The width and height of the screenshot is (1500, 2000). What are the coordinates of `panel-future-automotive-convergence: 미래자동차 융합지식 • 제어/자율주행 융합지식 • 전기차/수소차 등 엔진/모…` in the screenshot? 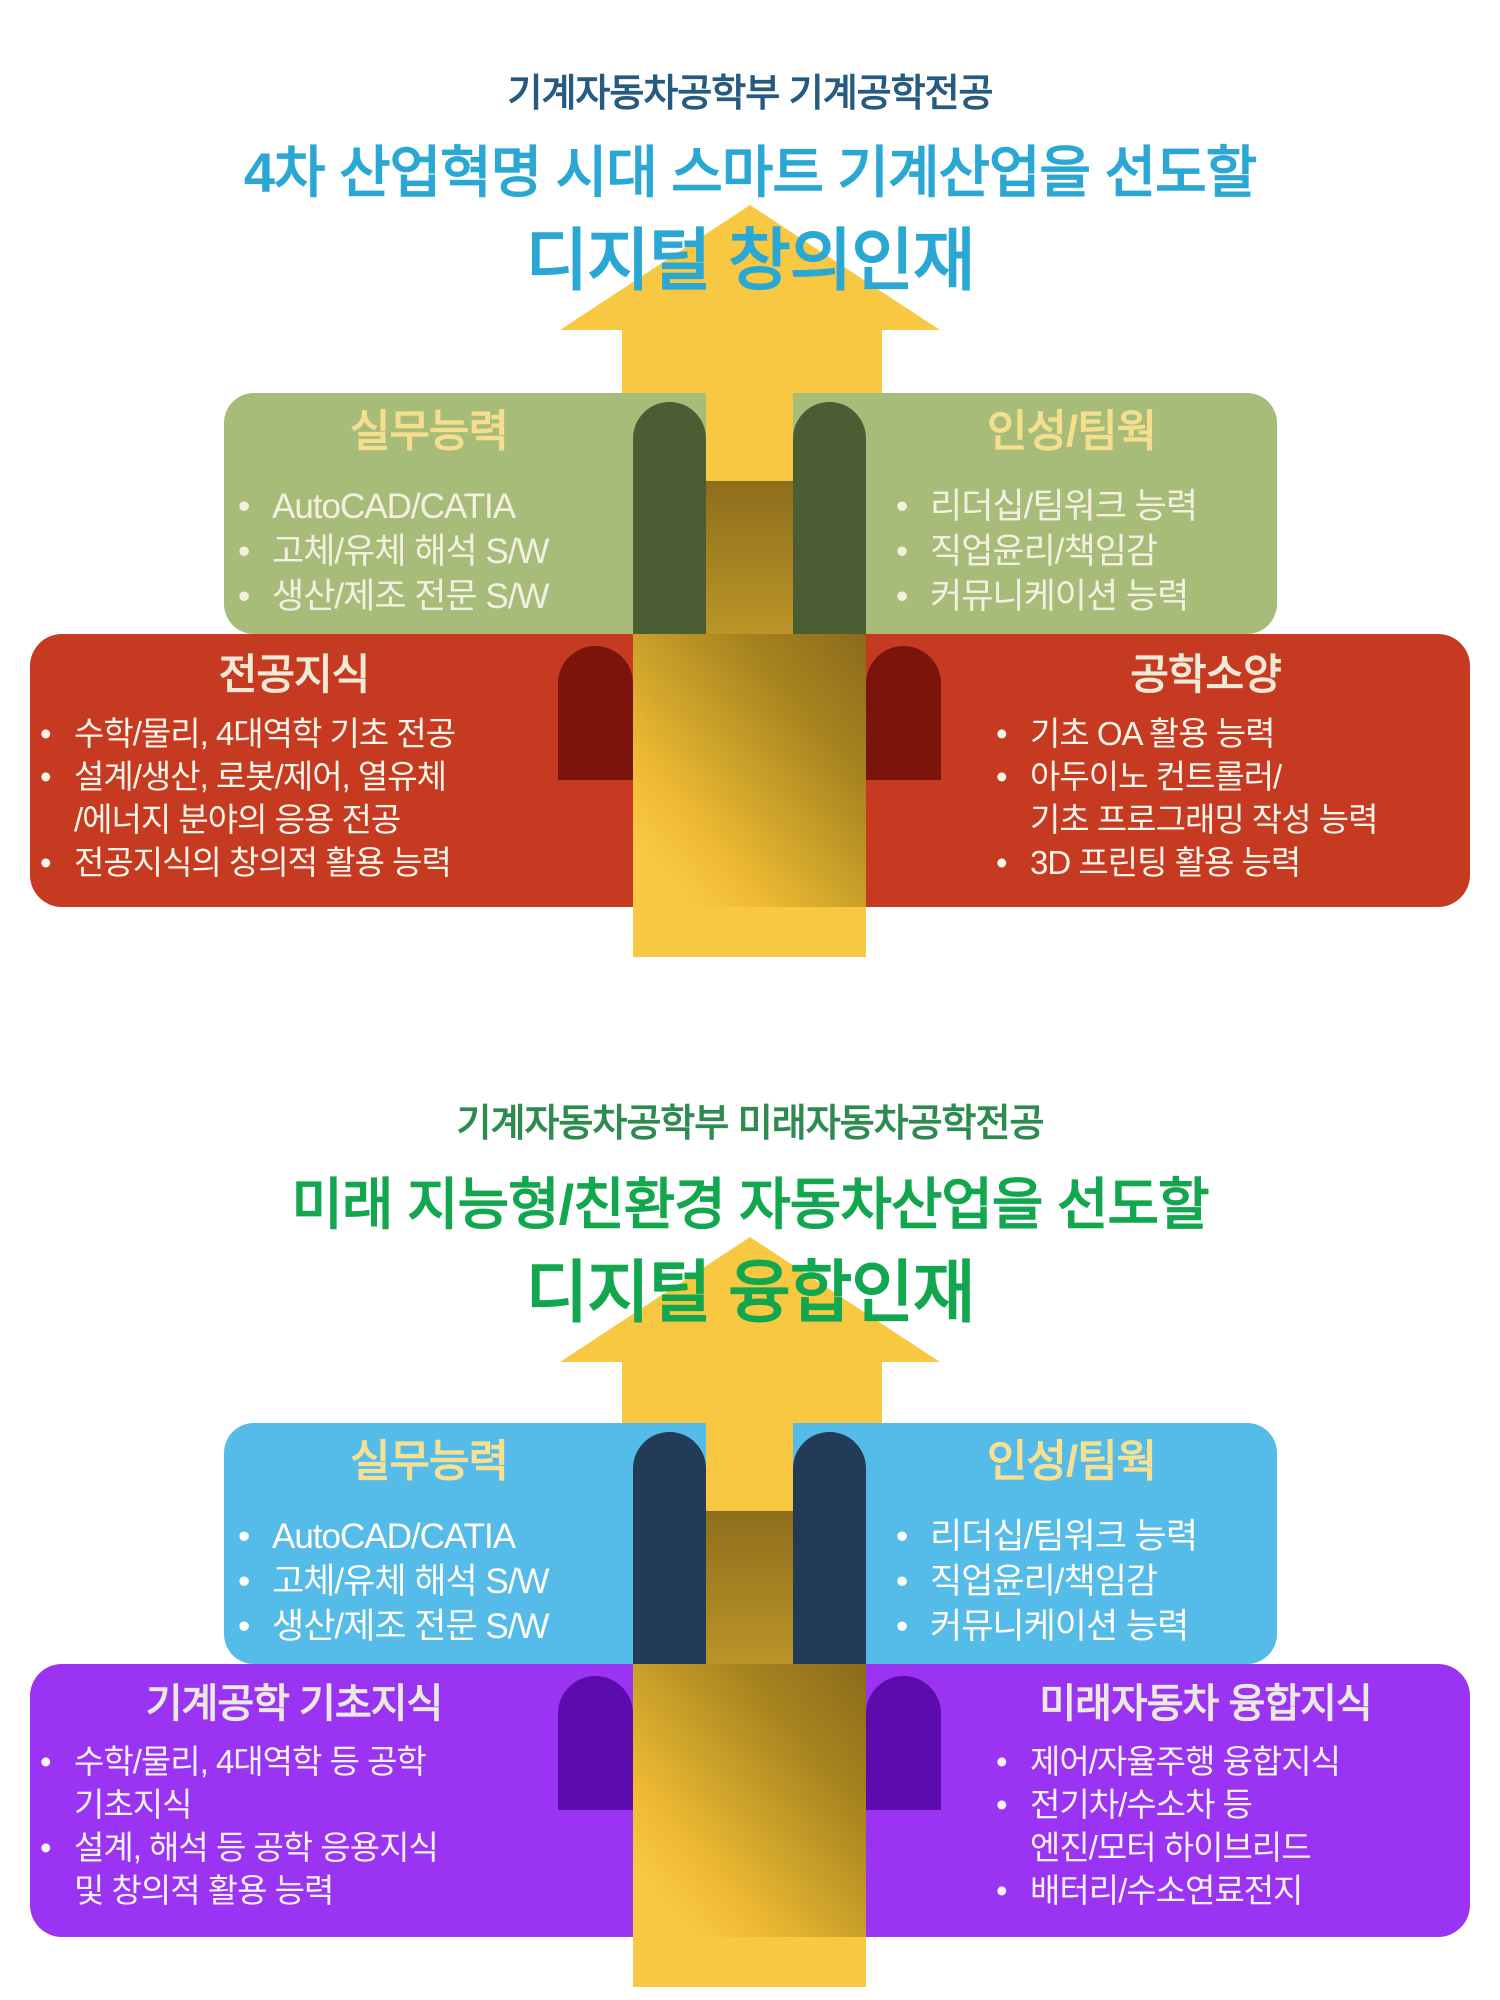 It's located at (1205, 1797).